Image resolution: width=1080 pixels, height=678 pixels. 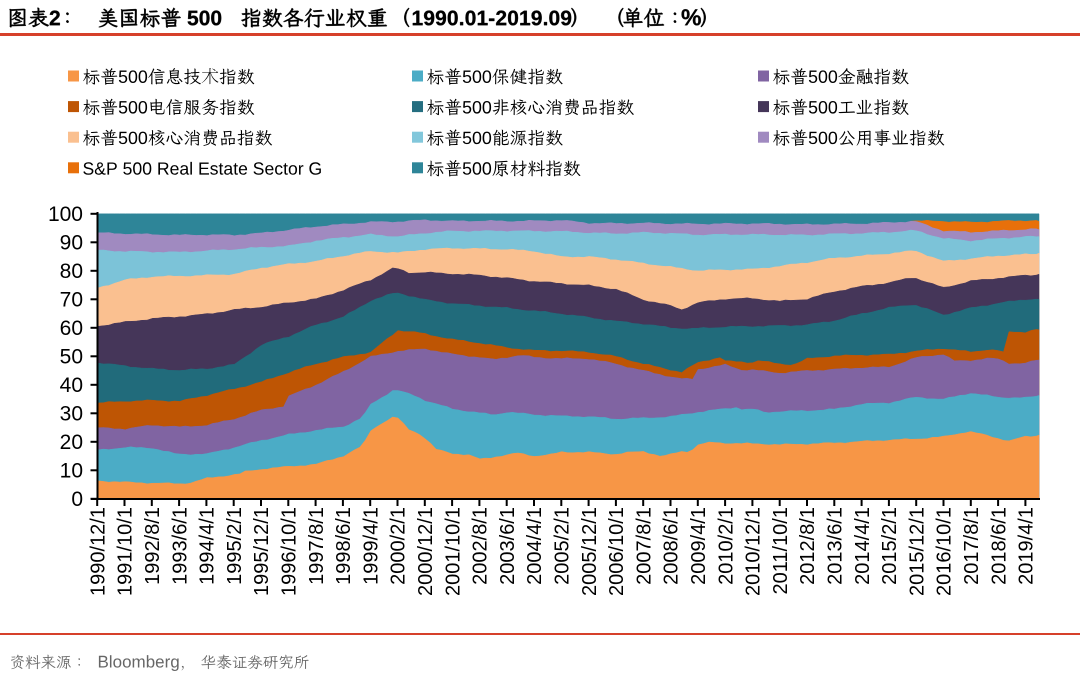 I want to click on svg-text: 2005/2/1, so click(x=563, y=546).